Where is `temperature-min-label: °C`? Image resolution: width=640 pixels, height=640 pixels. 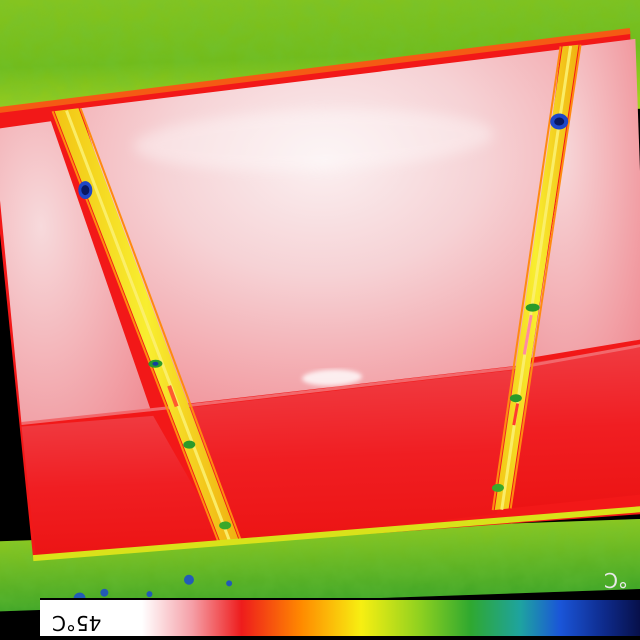 temperature-min-label: °C is located at coordinates (616, 580).